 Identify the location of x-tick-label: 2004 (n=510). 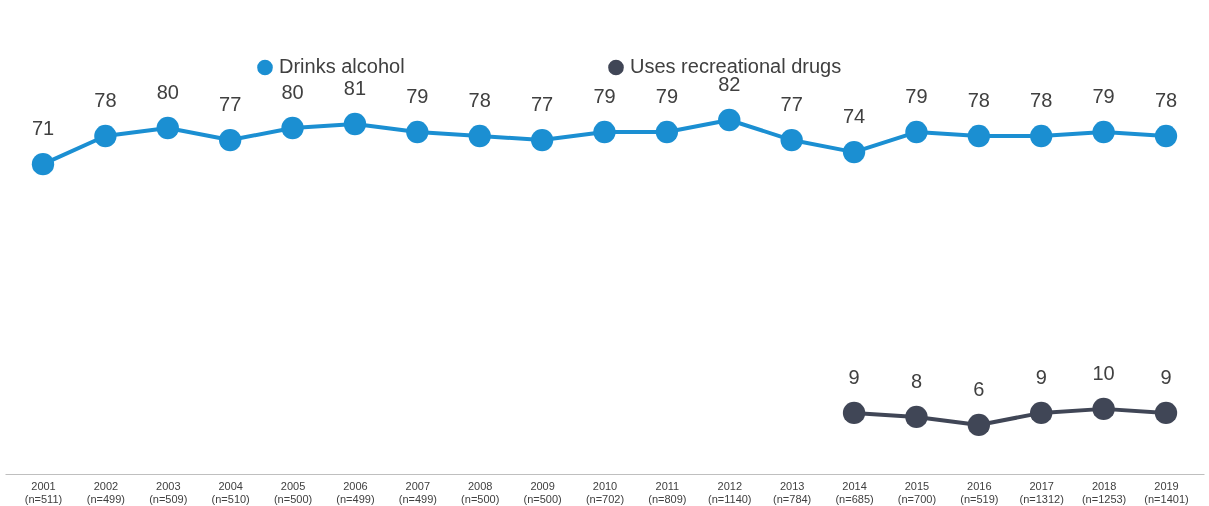
(230, 492).